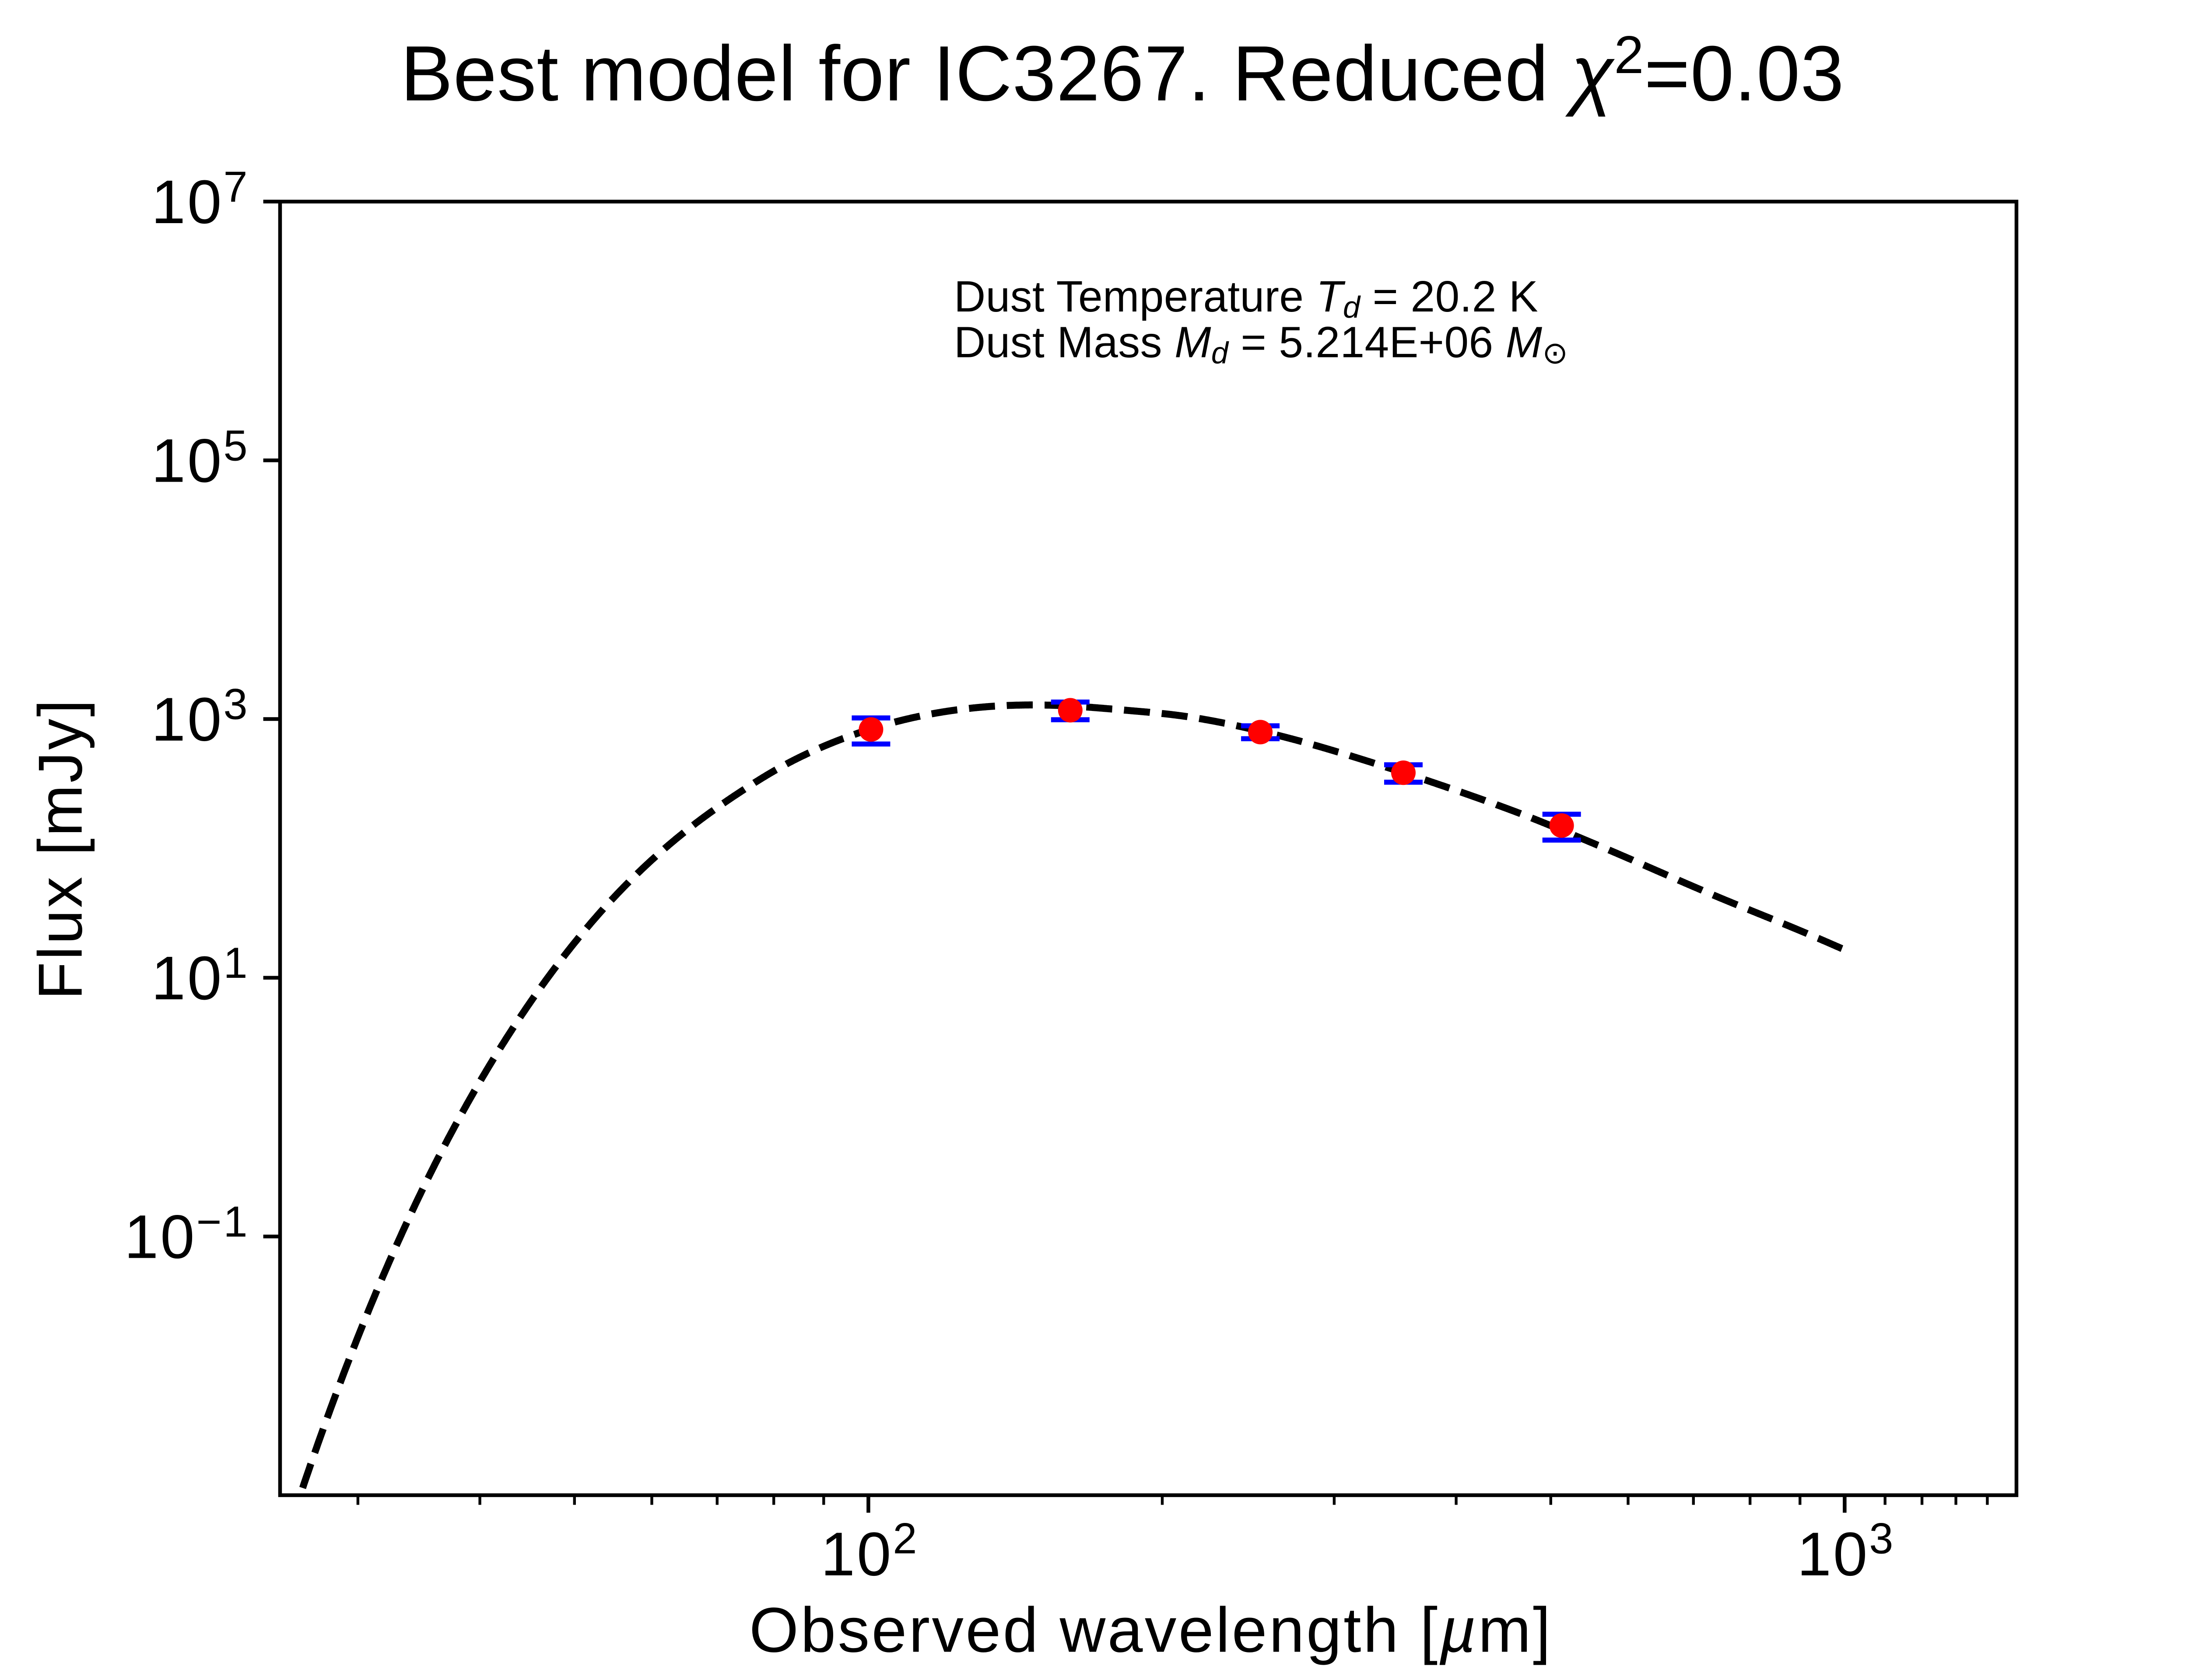  What do you see at coordinates (1122, 71) in the screenshot?
I see `svg-text:Best model for IC3267. Reduced: Best model for IC3267. Reduced χ2=0.03` at bounding box center [1122, 71].